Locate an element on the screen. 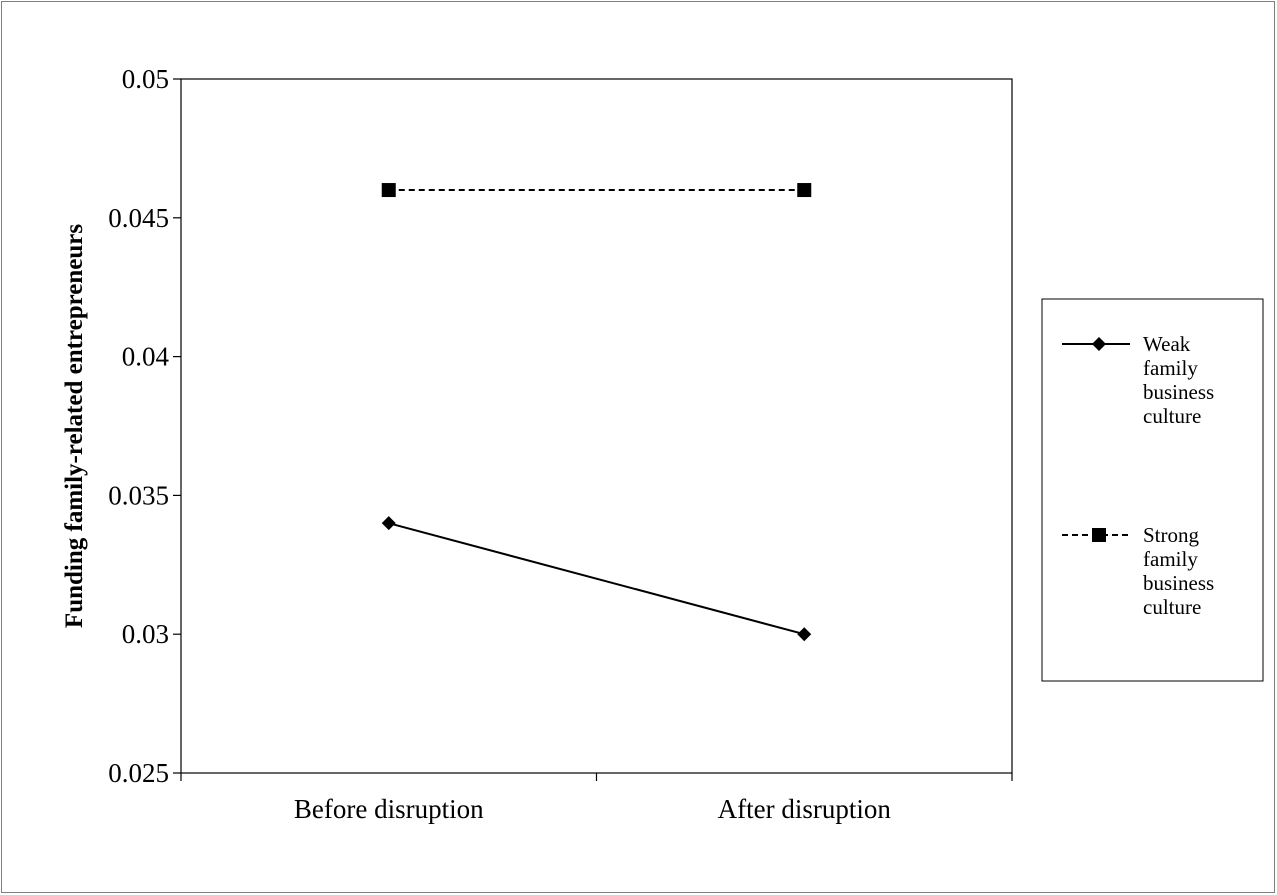  legend-box is located at coordinates (1152, 490).